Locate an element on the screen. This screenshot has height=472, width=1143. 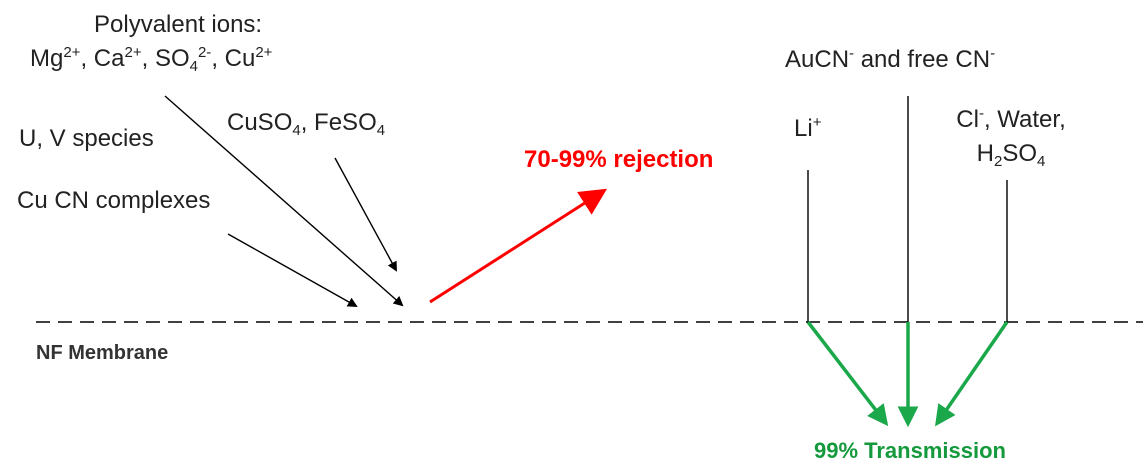
label-li: Li+ is located at coordinates (808, 128).